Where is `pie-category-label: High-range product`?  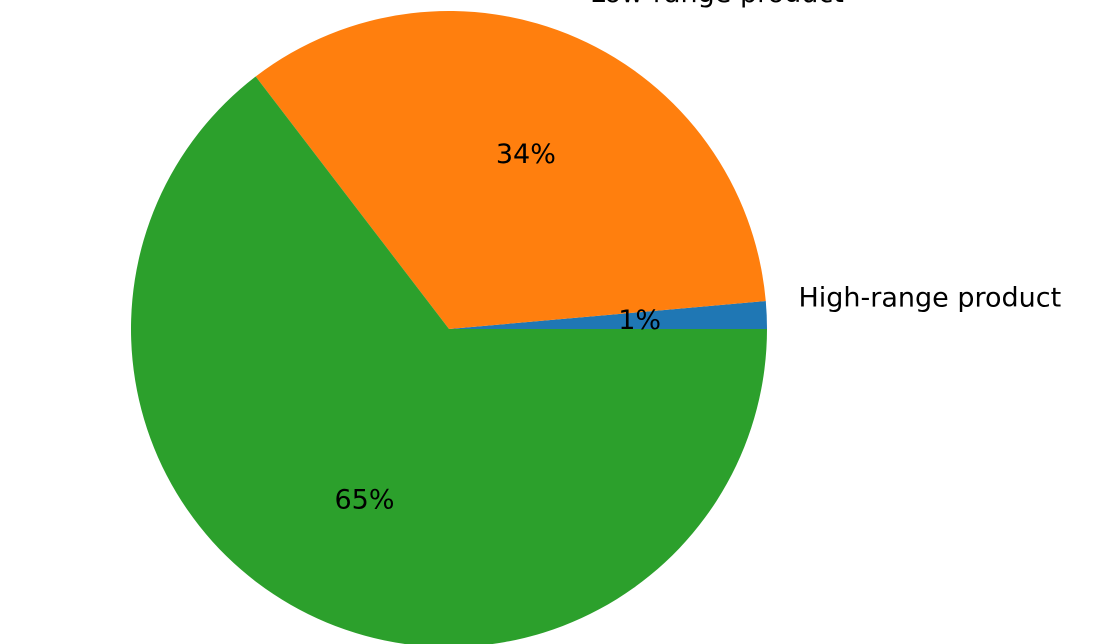 pie-category-label: High-range product is located at coordinates (929, 298).